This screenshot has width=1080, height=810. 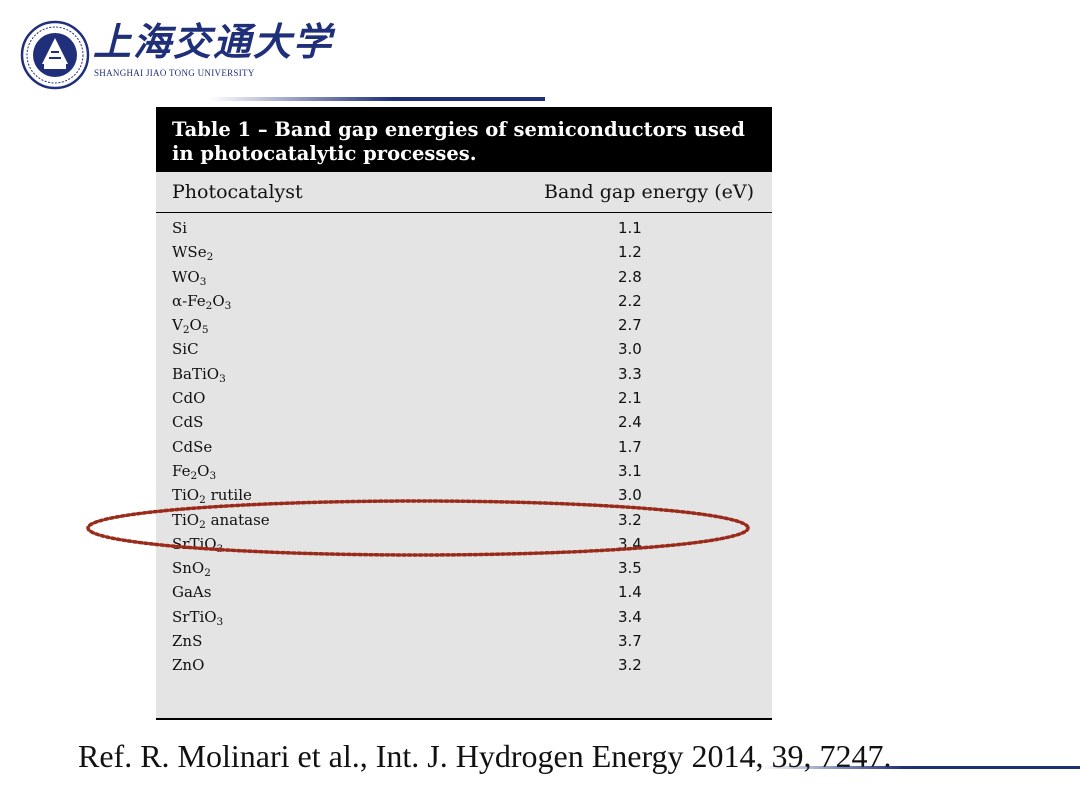 What do you see at coordinates (464, 326) in the screenshot?
I see `table-row: V2O5 2.7` at bounding box center [464, 326].